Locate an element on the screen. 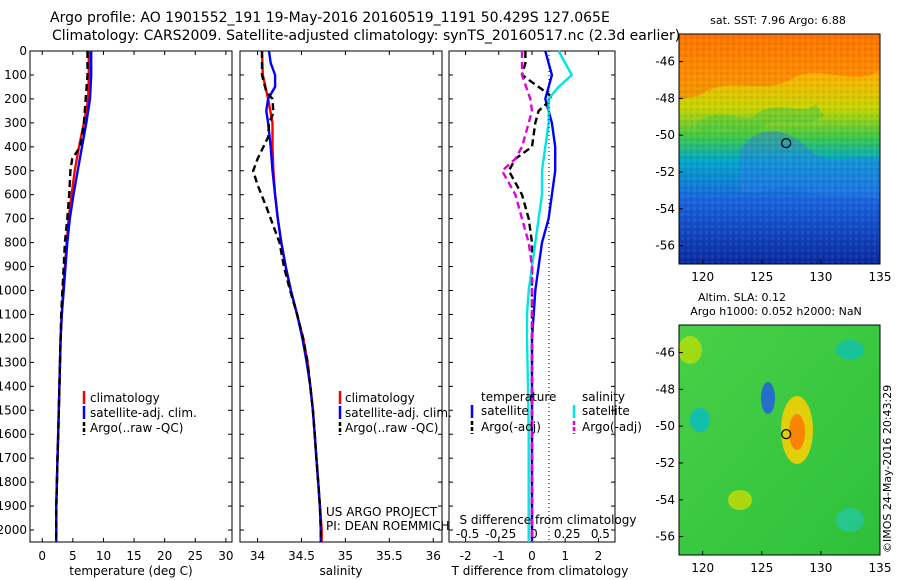 The image size is (900, 580). sla-map is located at coordinates (779, 440).